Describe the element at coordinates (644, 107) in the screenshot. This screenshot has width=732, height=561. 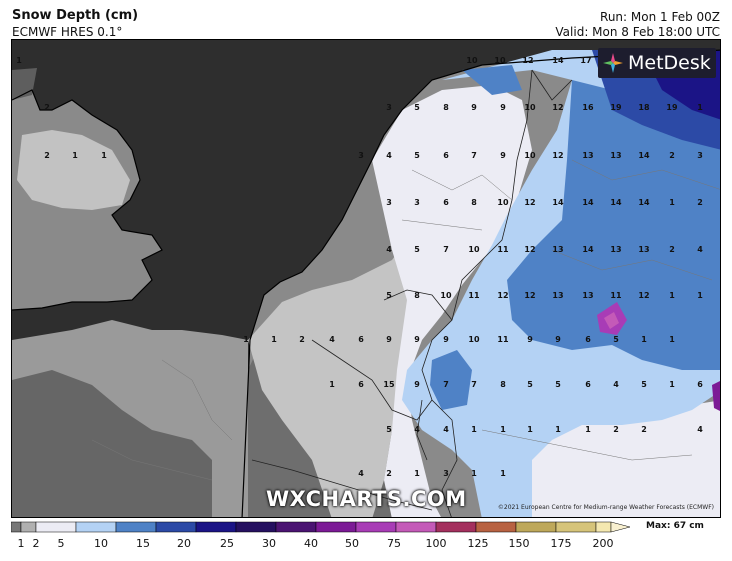
I see `snow-depth-value: 18` at that location.